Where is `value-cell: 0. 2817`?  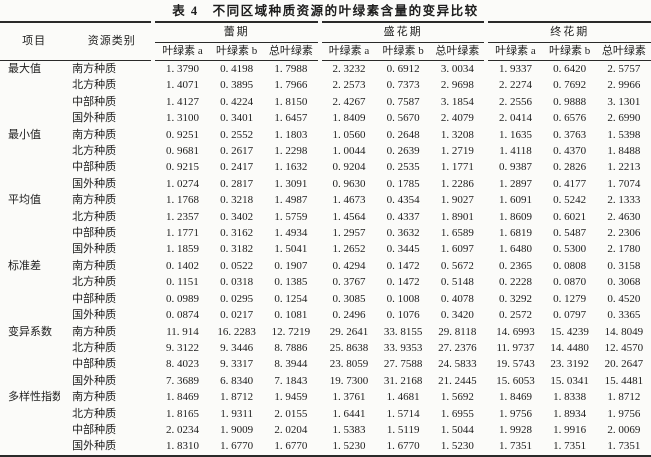
value-cell: 0. 2817 is located at coordinates (237, 183).